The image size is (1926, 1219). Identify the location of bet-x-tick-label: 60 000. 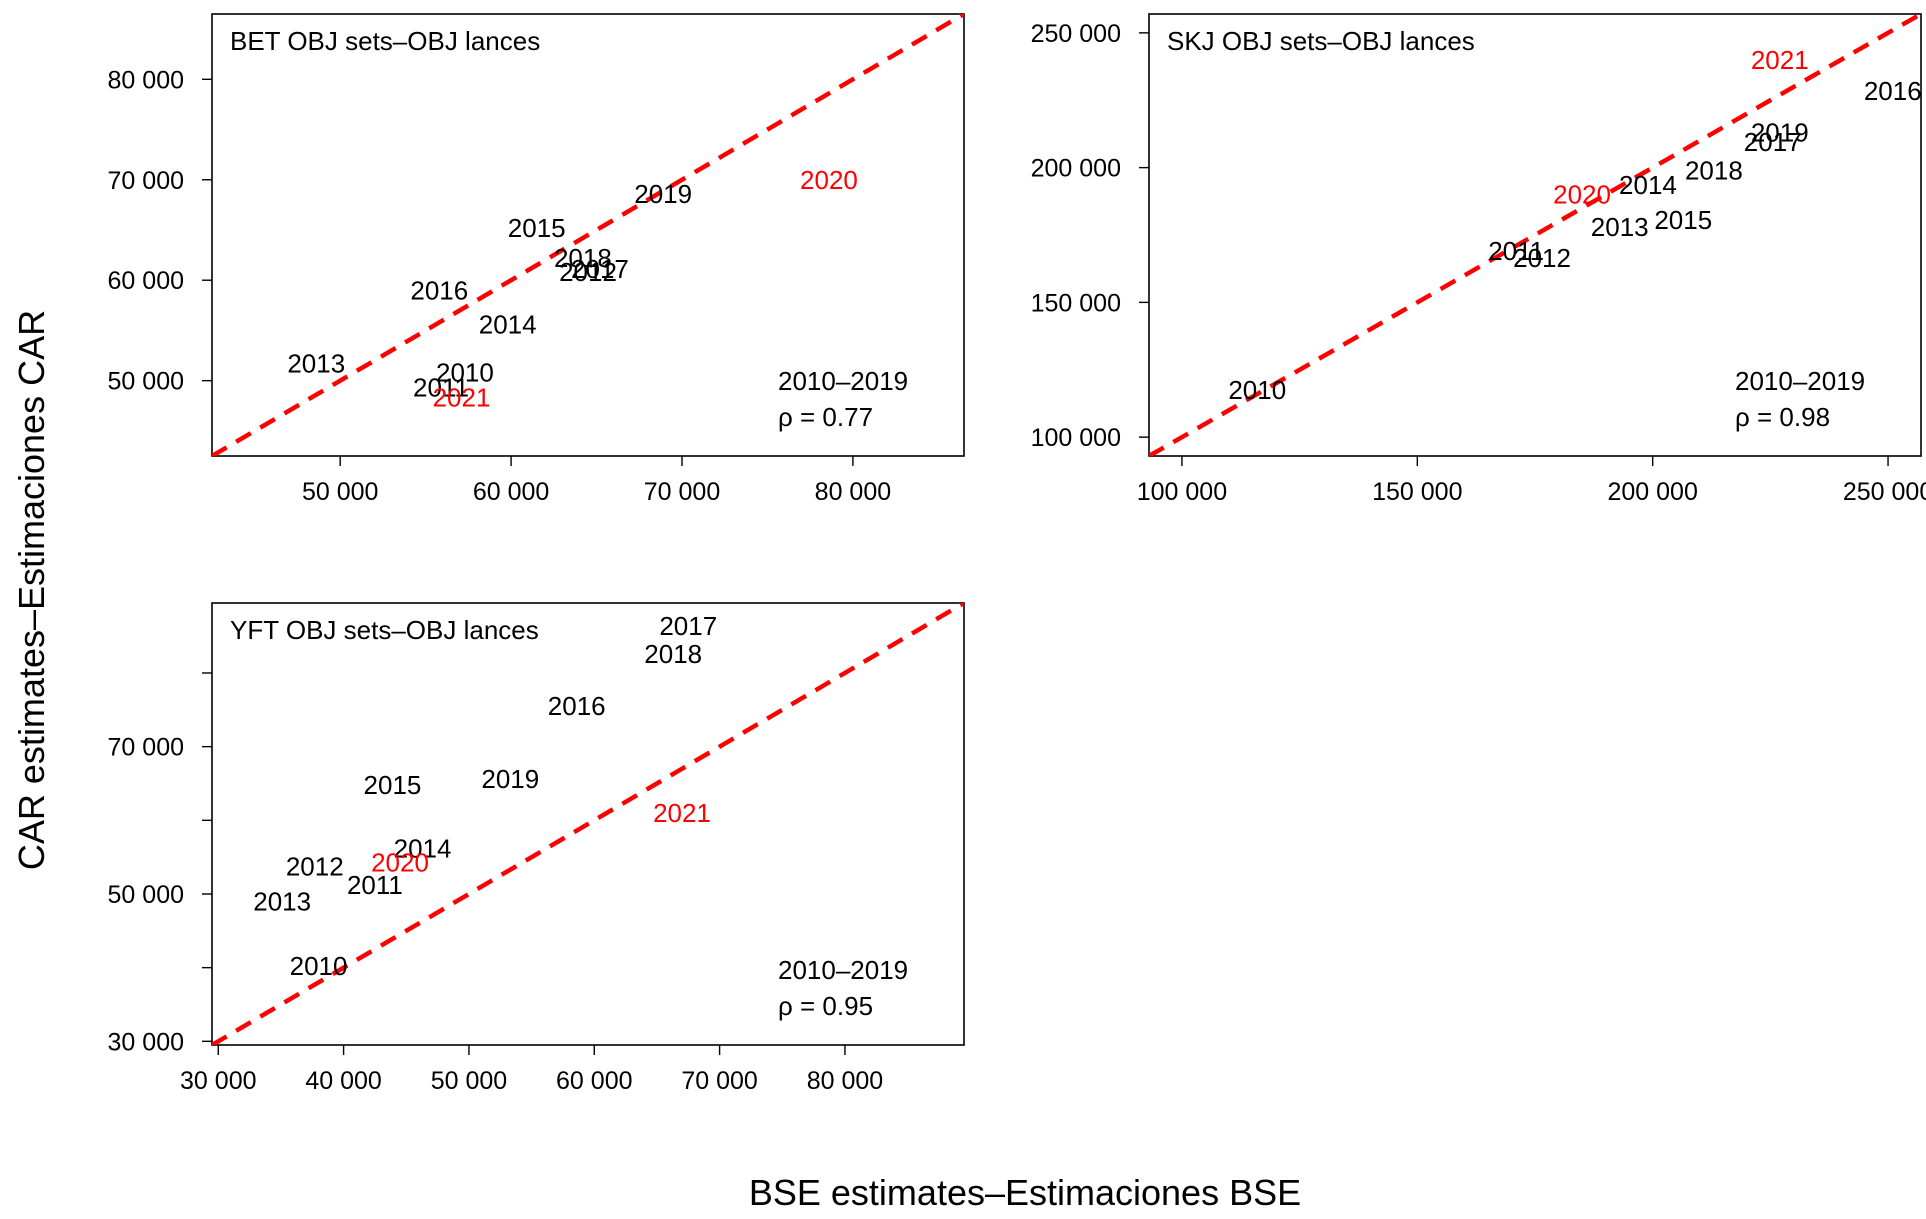
(511, 492).